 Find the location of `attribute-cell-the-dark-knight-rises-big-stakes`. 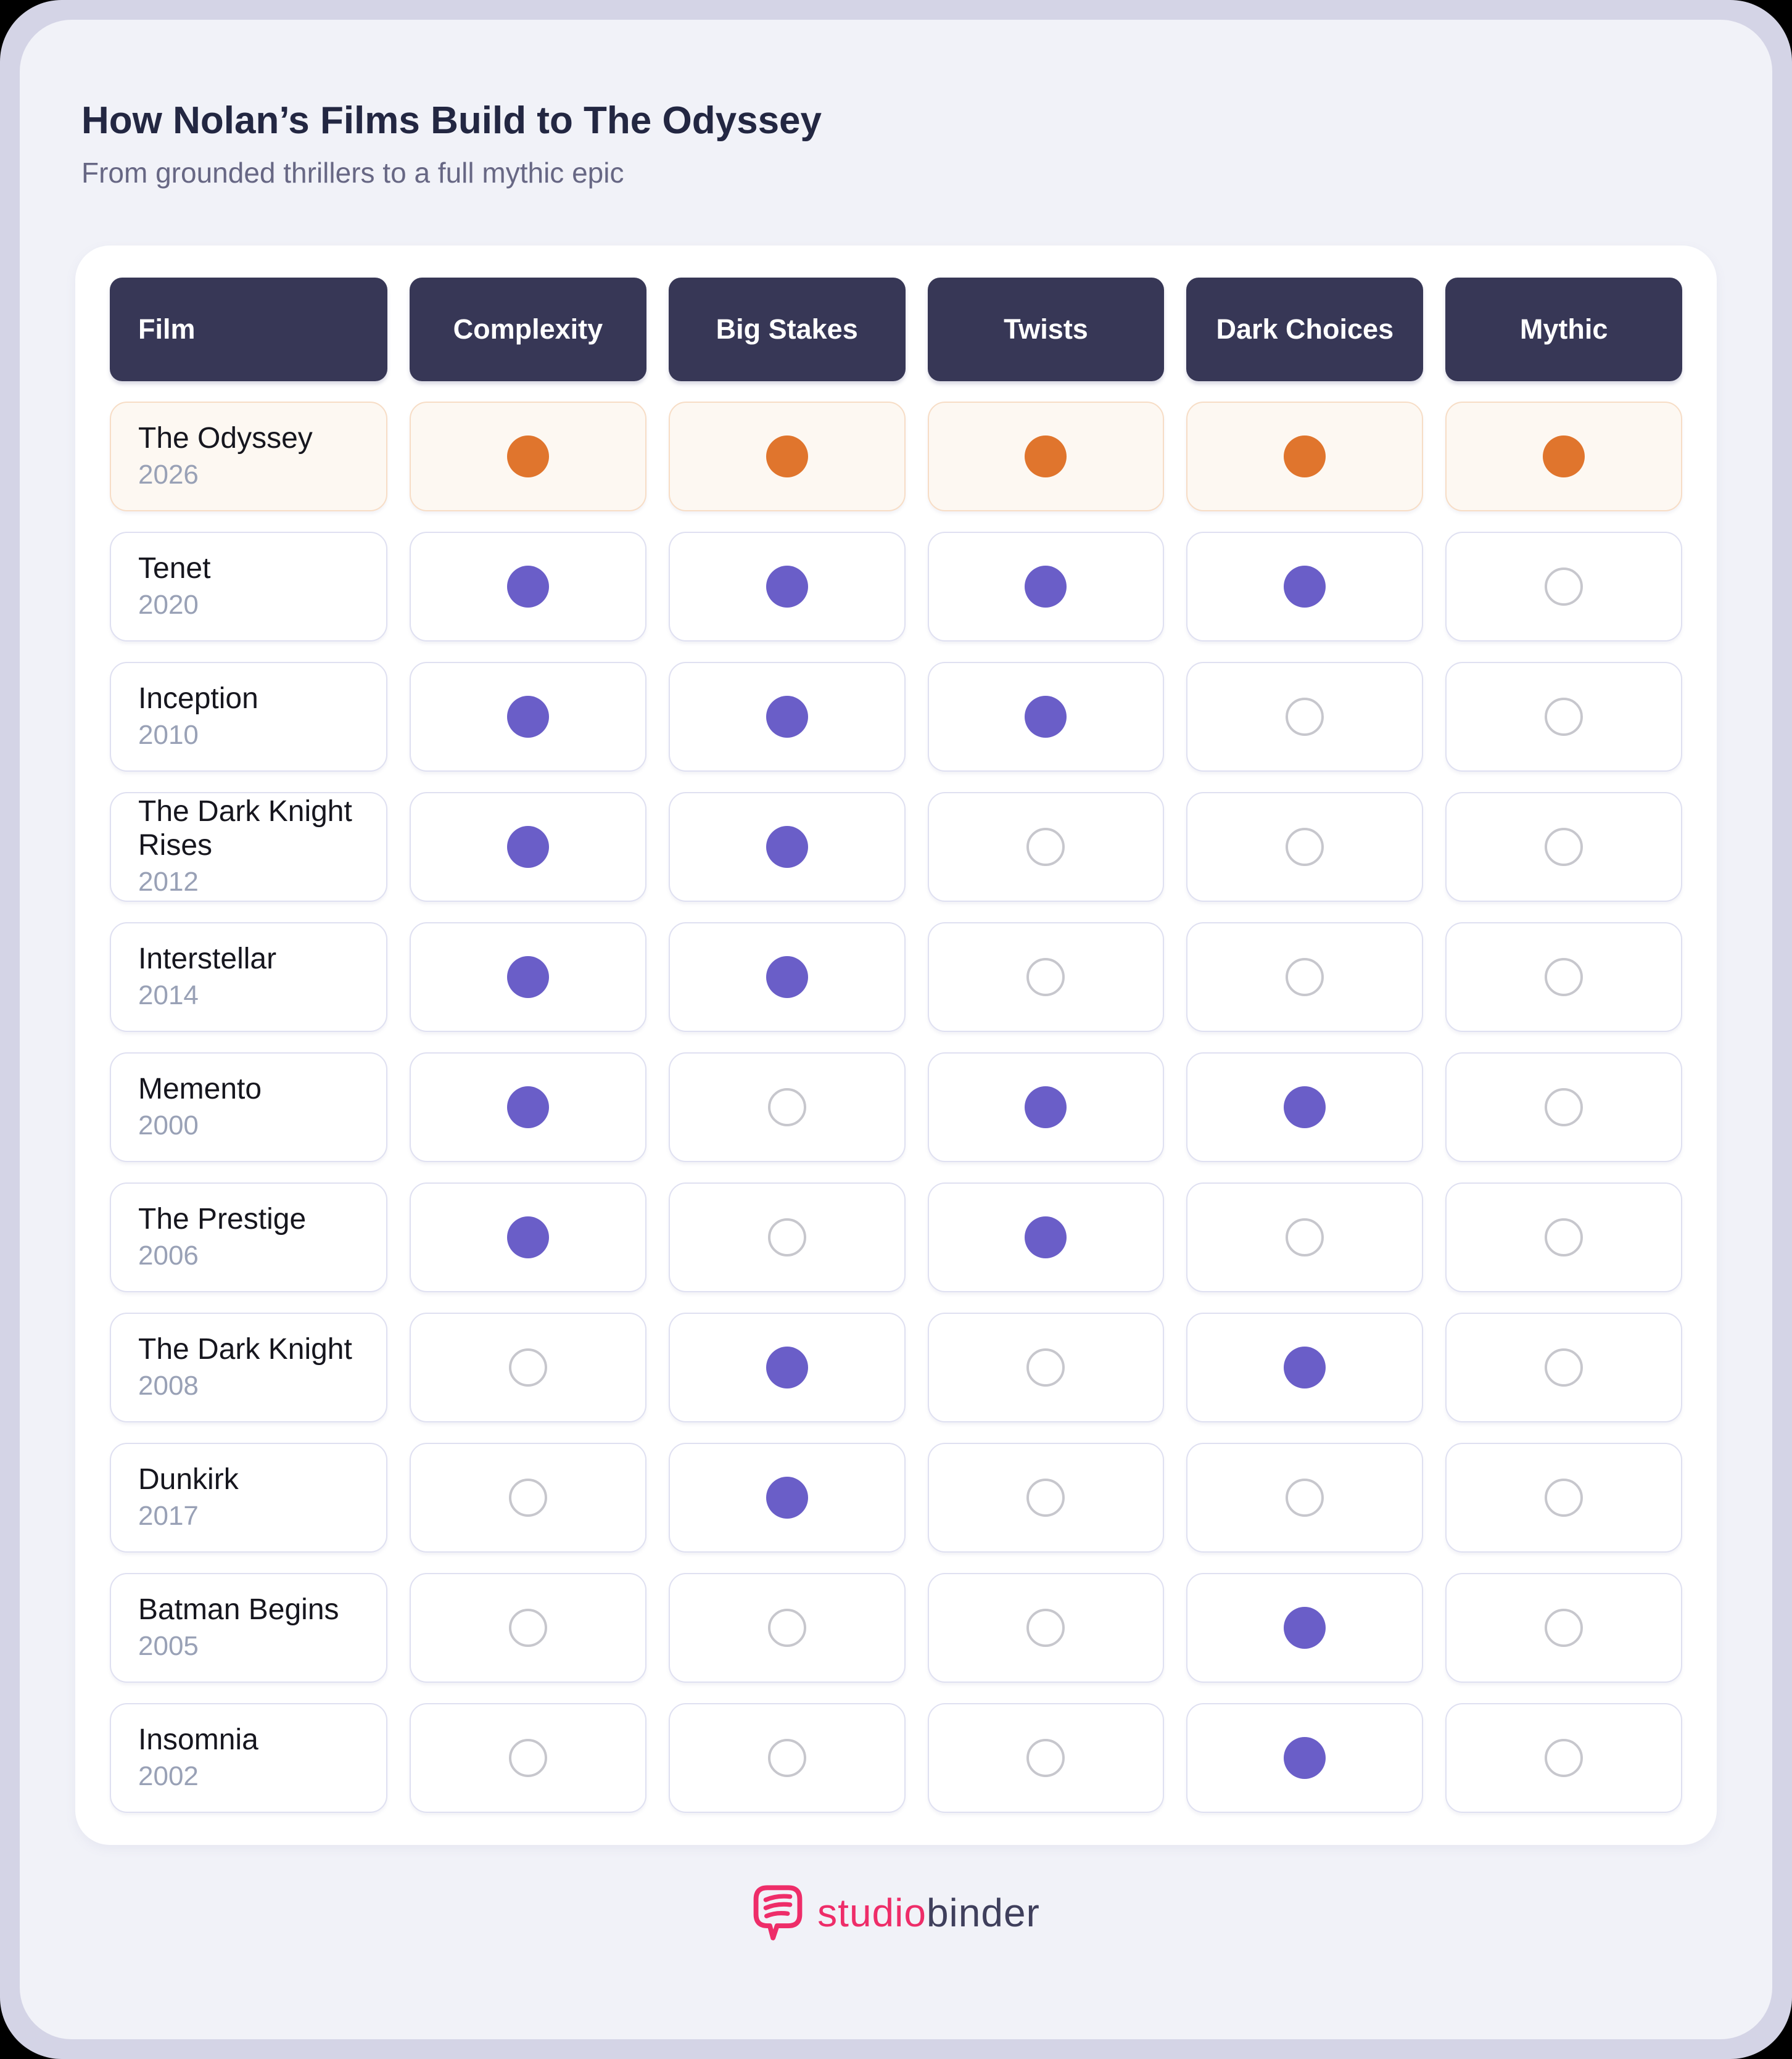

attribute-cell-the-dark-knight-rises-big-stakes is located at coordinates (787, 847).